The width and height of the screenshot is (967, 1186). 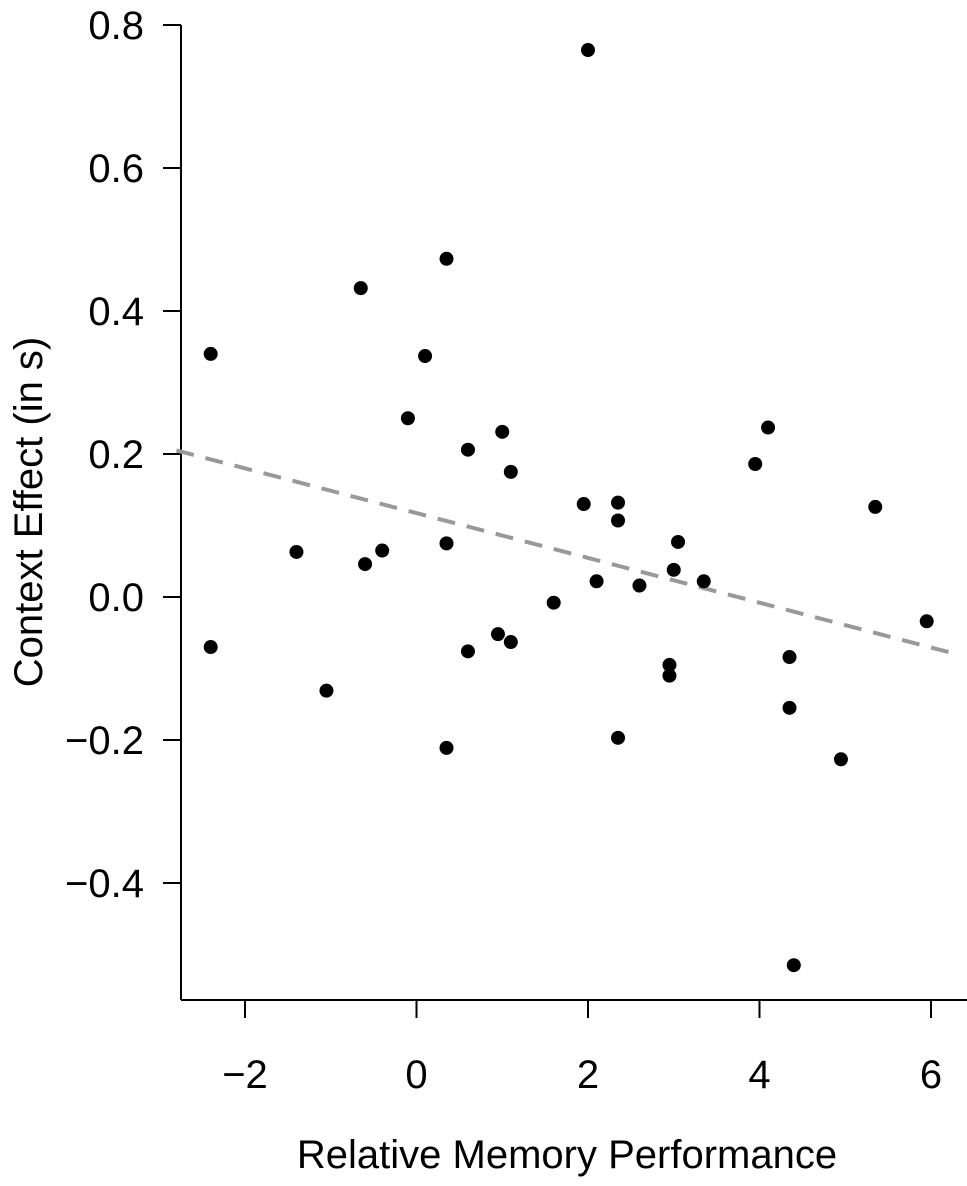 I want to click on y-tick-label: −0.2, so click(x=104, y=741).